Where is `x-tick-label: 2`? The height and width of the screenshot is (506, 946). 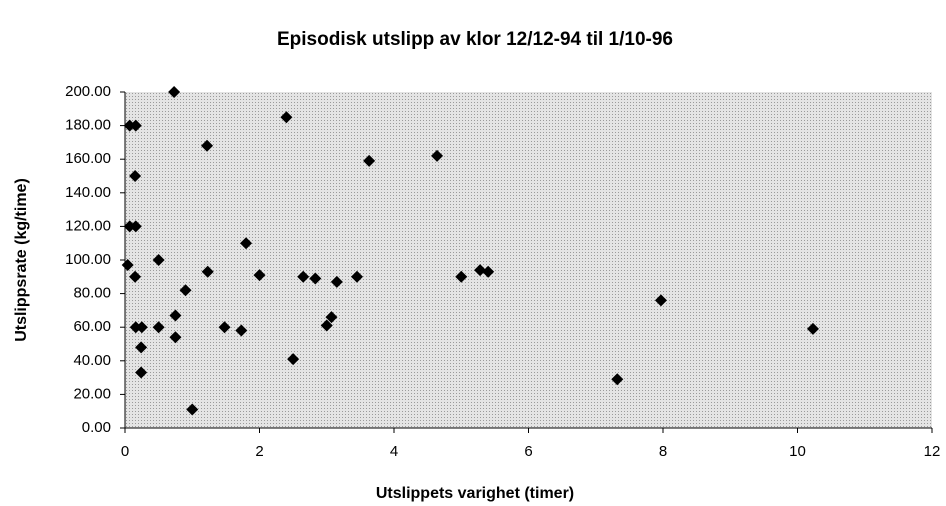 x-tick-label: 2 is located at coordinates (259, 451).